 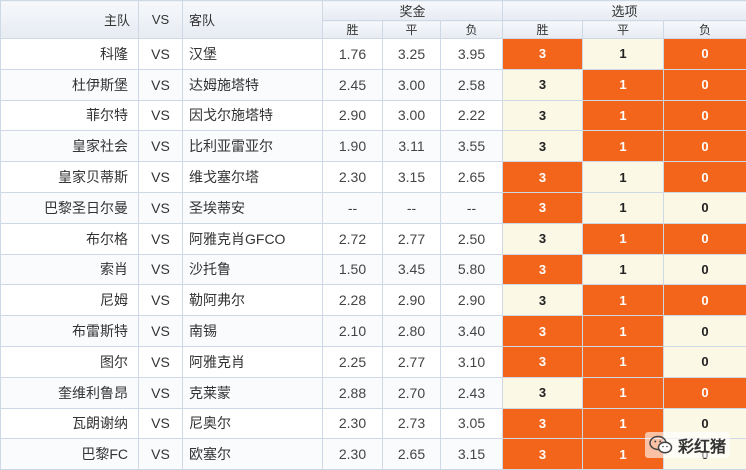 I want to click on odds-win: 2.72, so click(x=352, y=238).